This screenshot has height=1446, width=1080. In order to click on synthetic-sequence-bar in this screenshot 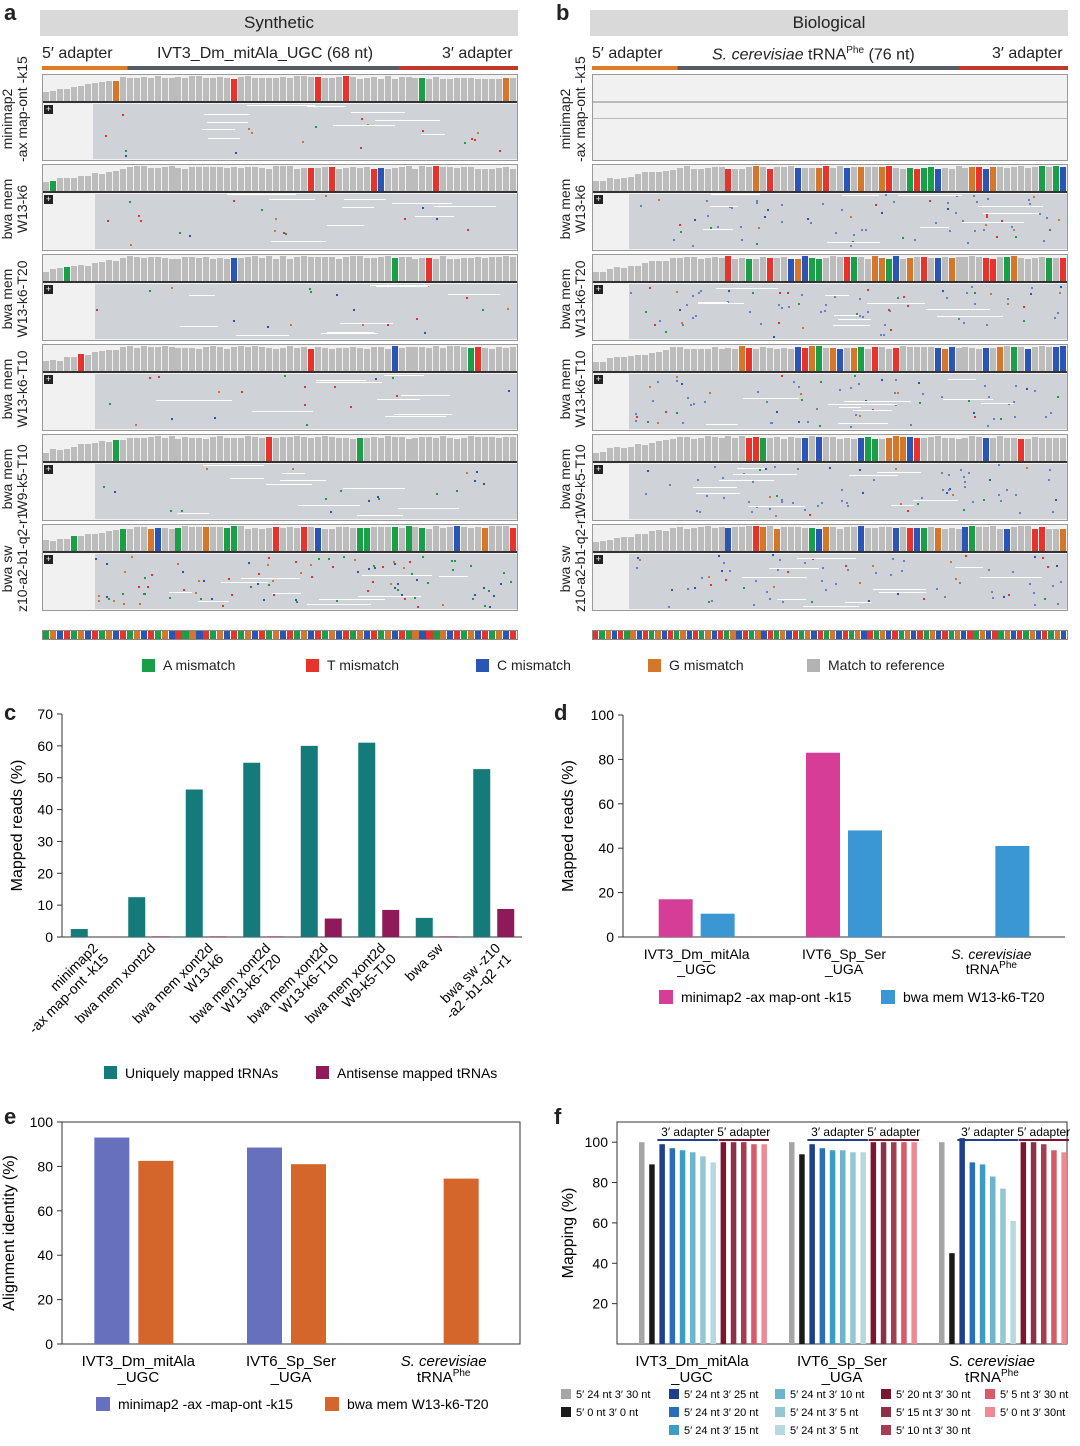, I will do `click(280, 635)`.